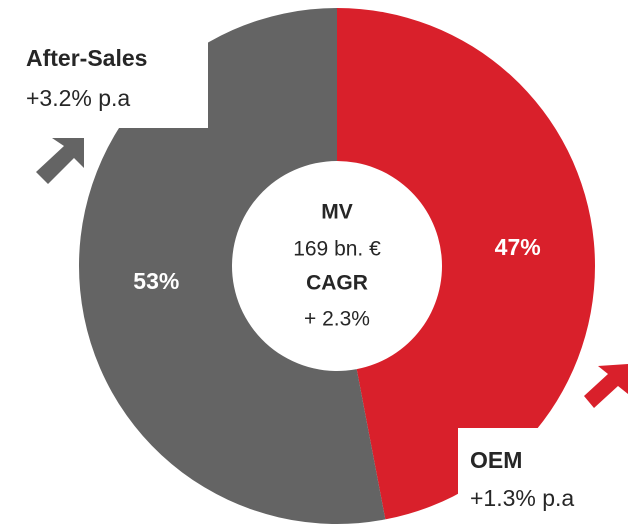 Image resolution: width=634 pixels, height=524 pixels. Describe the element at coordinates (337, 283) in the screenshot. I see `center-label: CAGR` at that location.